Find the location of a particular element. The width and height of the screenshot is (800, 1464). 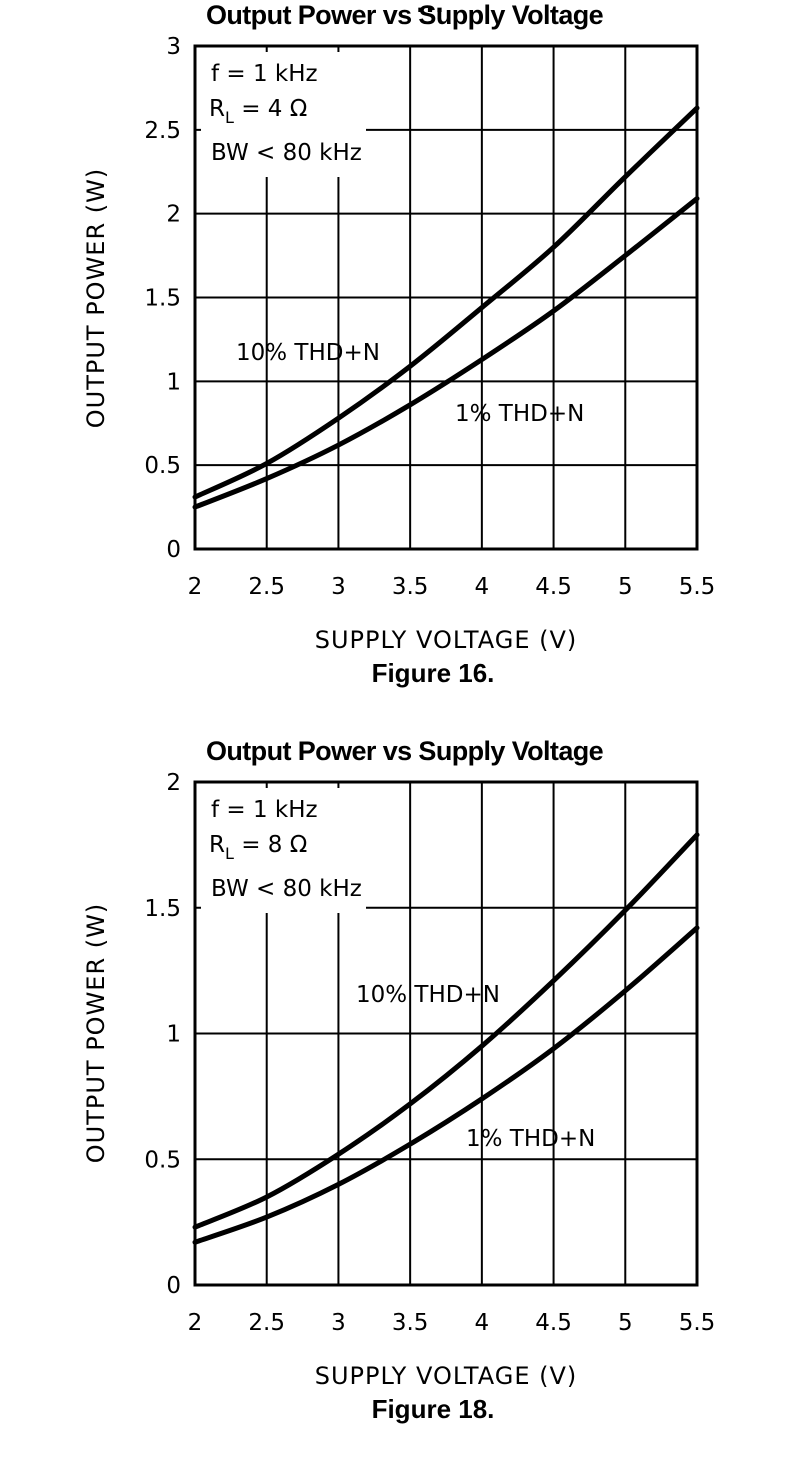

condition-load-value: = 4 Ω is located at coordinates (270, 109).